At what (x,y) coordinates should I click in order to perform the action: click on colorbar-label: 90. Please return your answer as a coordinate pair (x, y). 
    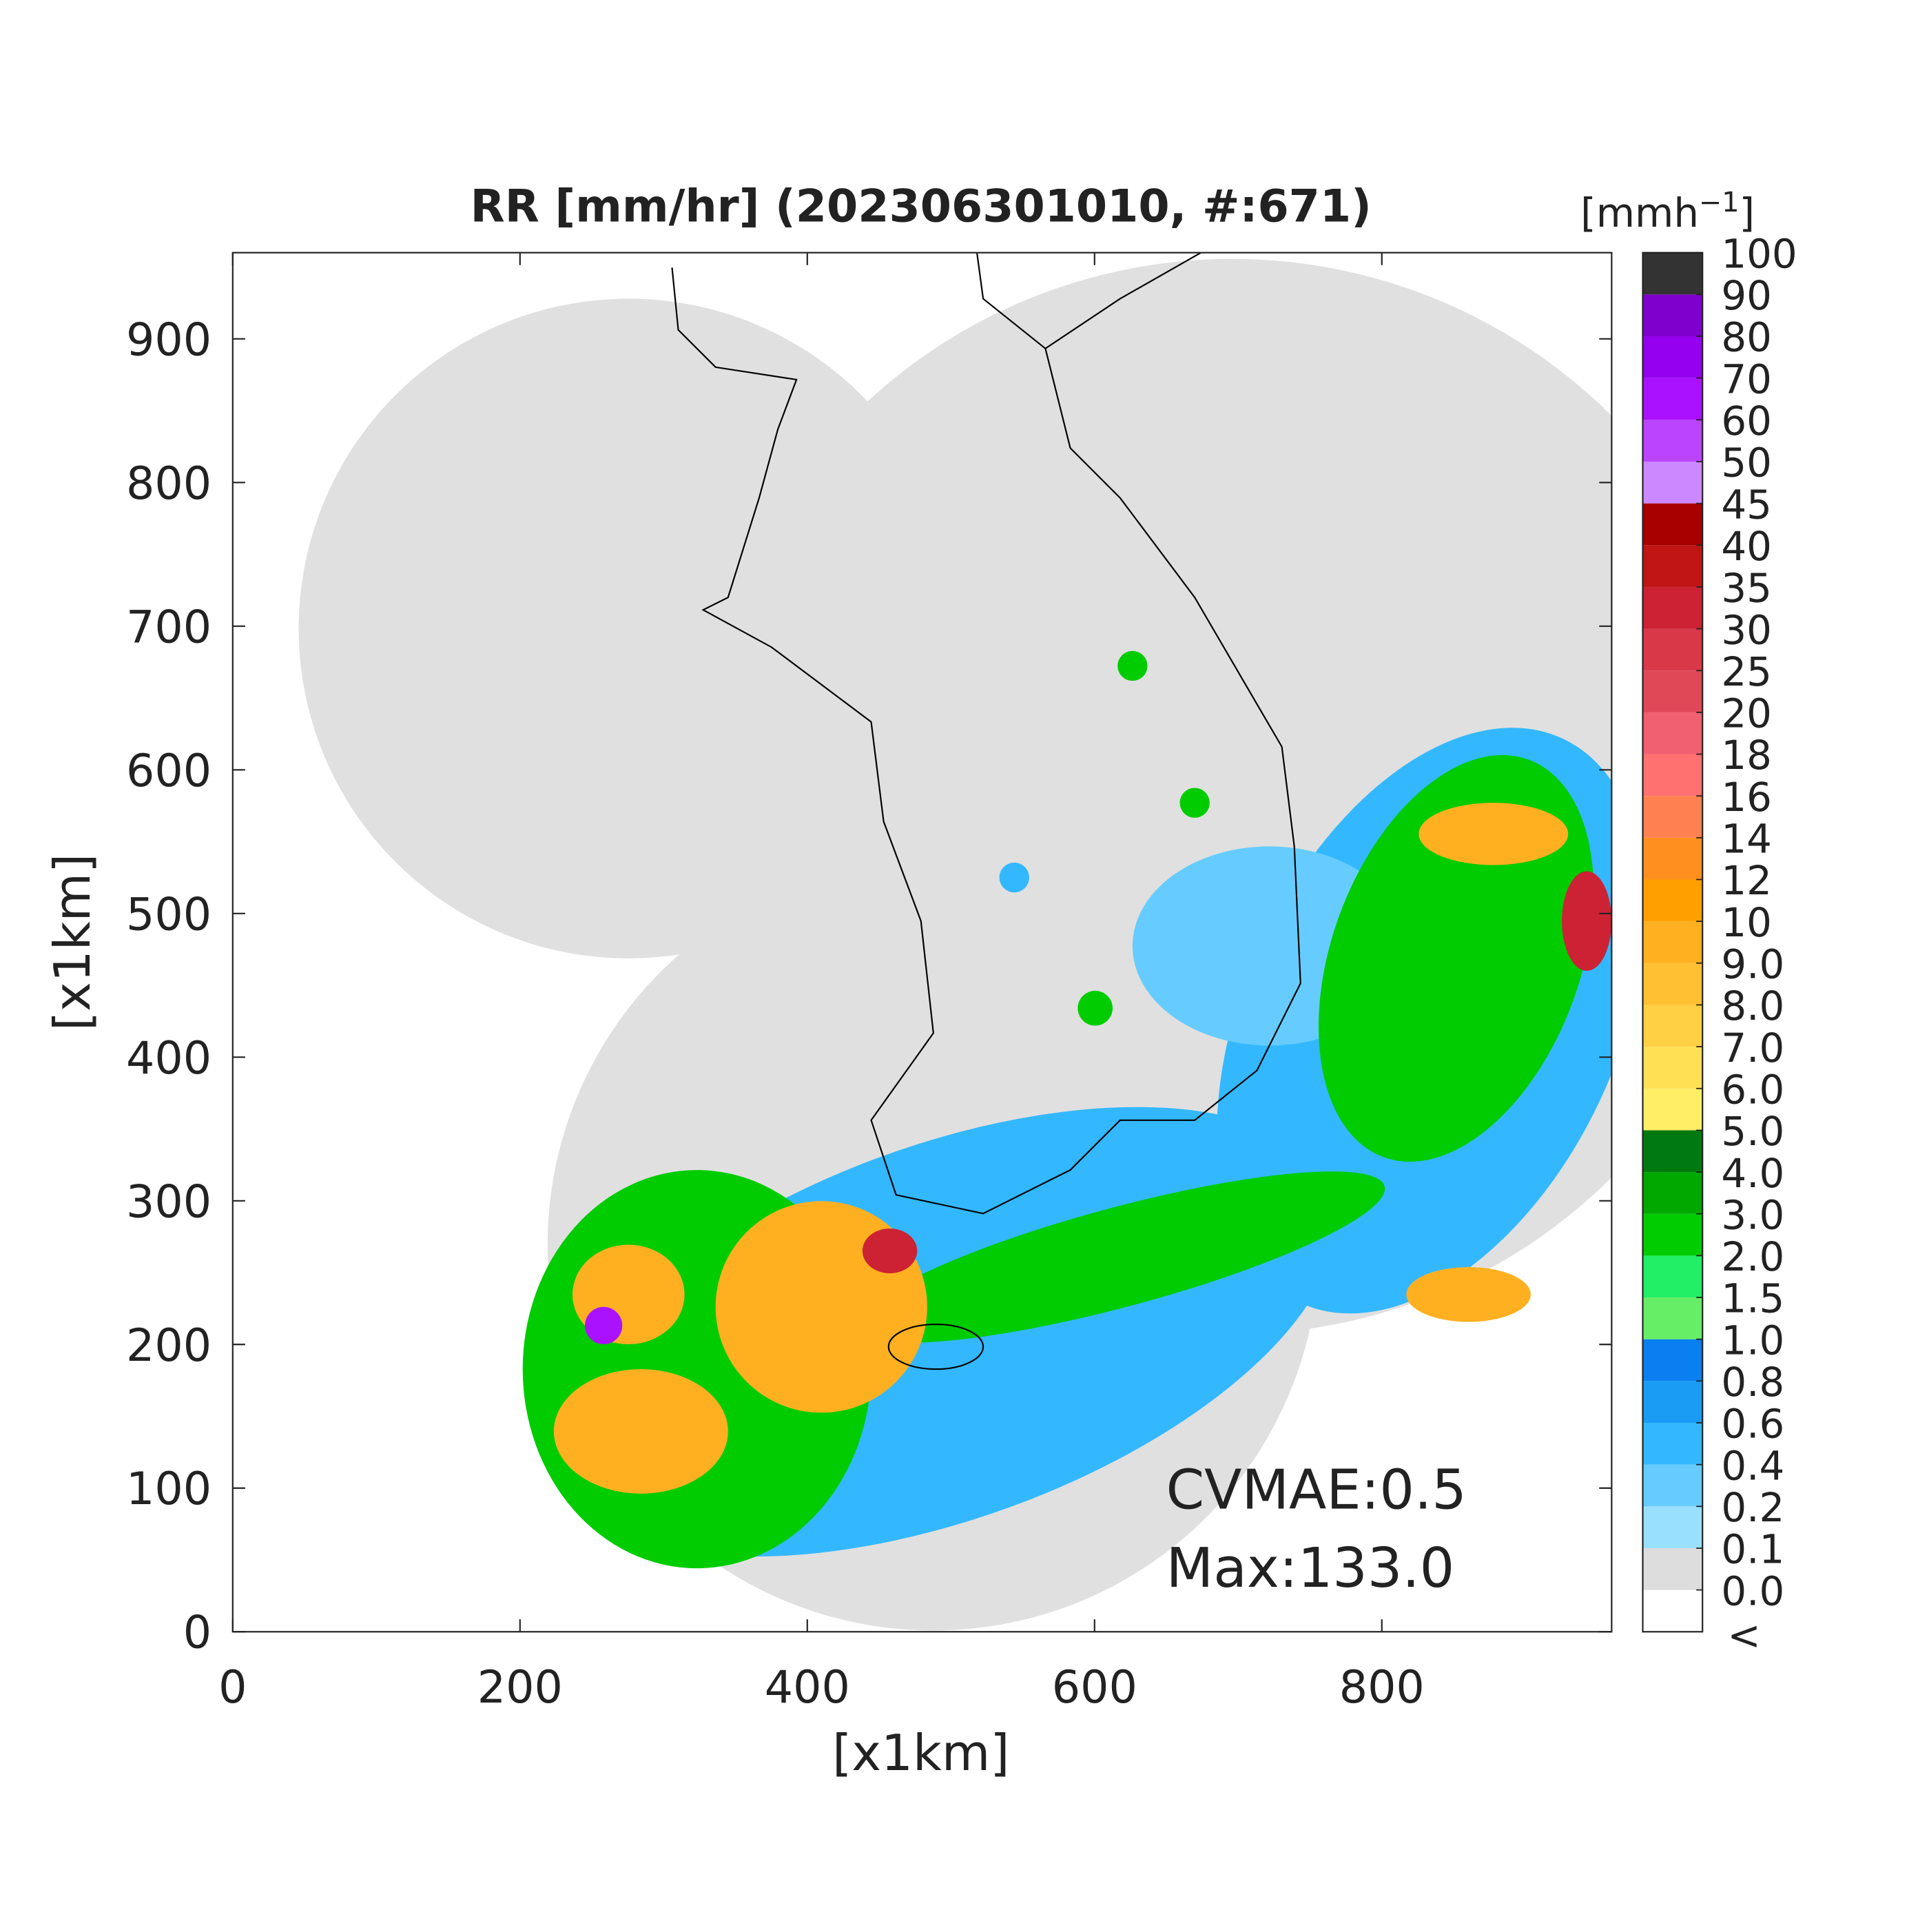
    Looking at the image, I should click on (1746, 295).